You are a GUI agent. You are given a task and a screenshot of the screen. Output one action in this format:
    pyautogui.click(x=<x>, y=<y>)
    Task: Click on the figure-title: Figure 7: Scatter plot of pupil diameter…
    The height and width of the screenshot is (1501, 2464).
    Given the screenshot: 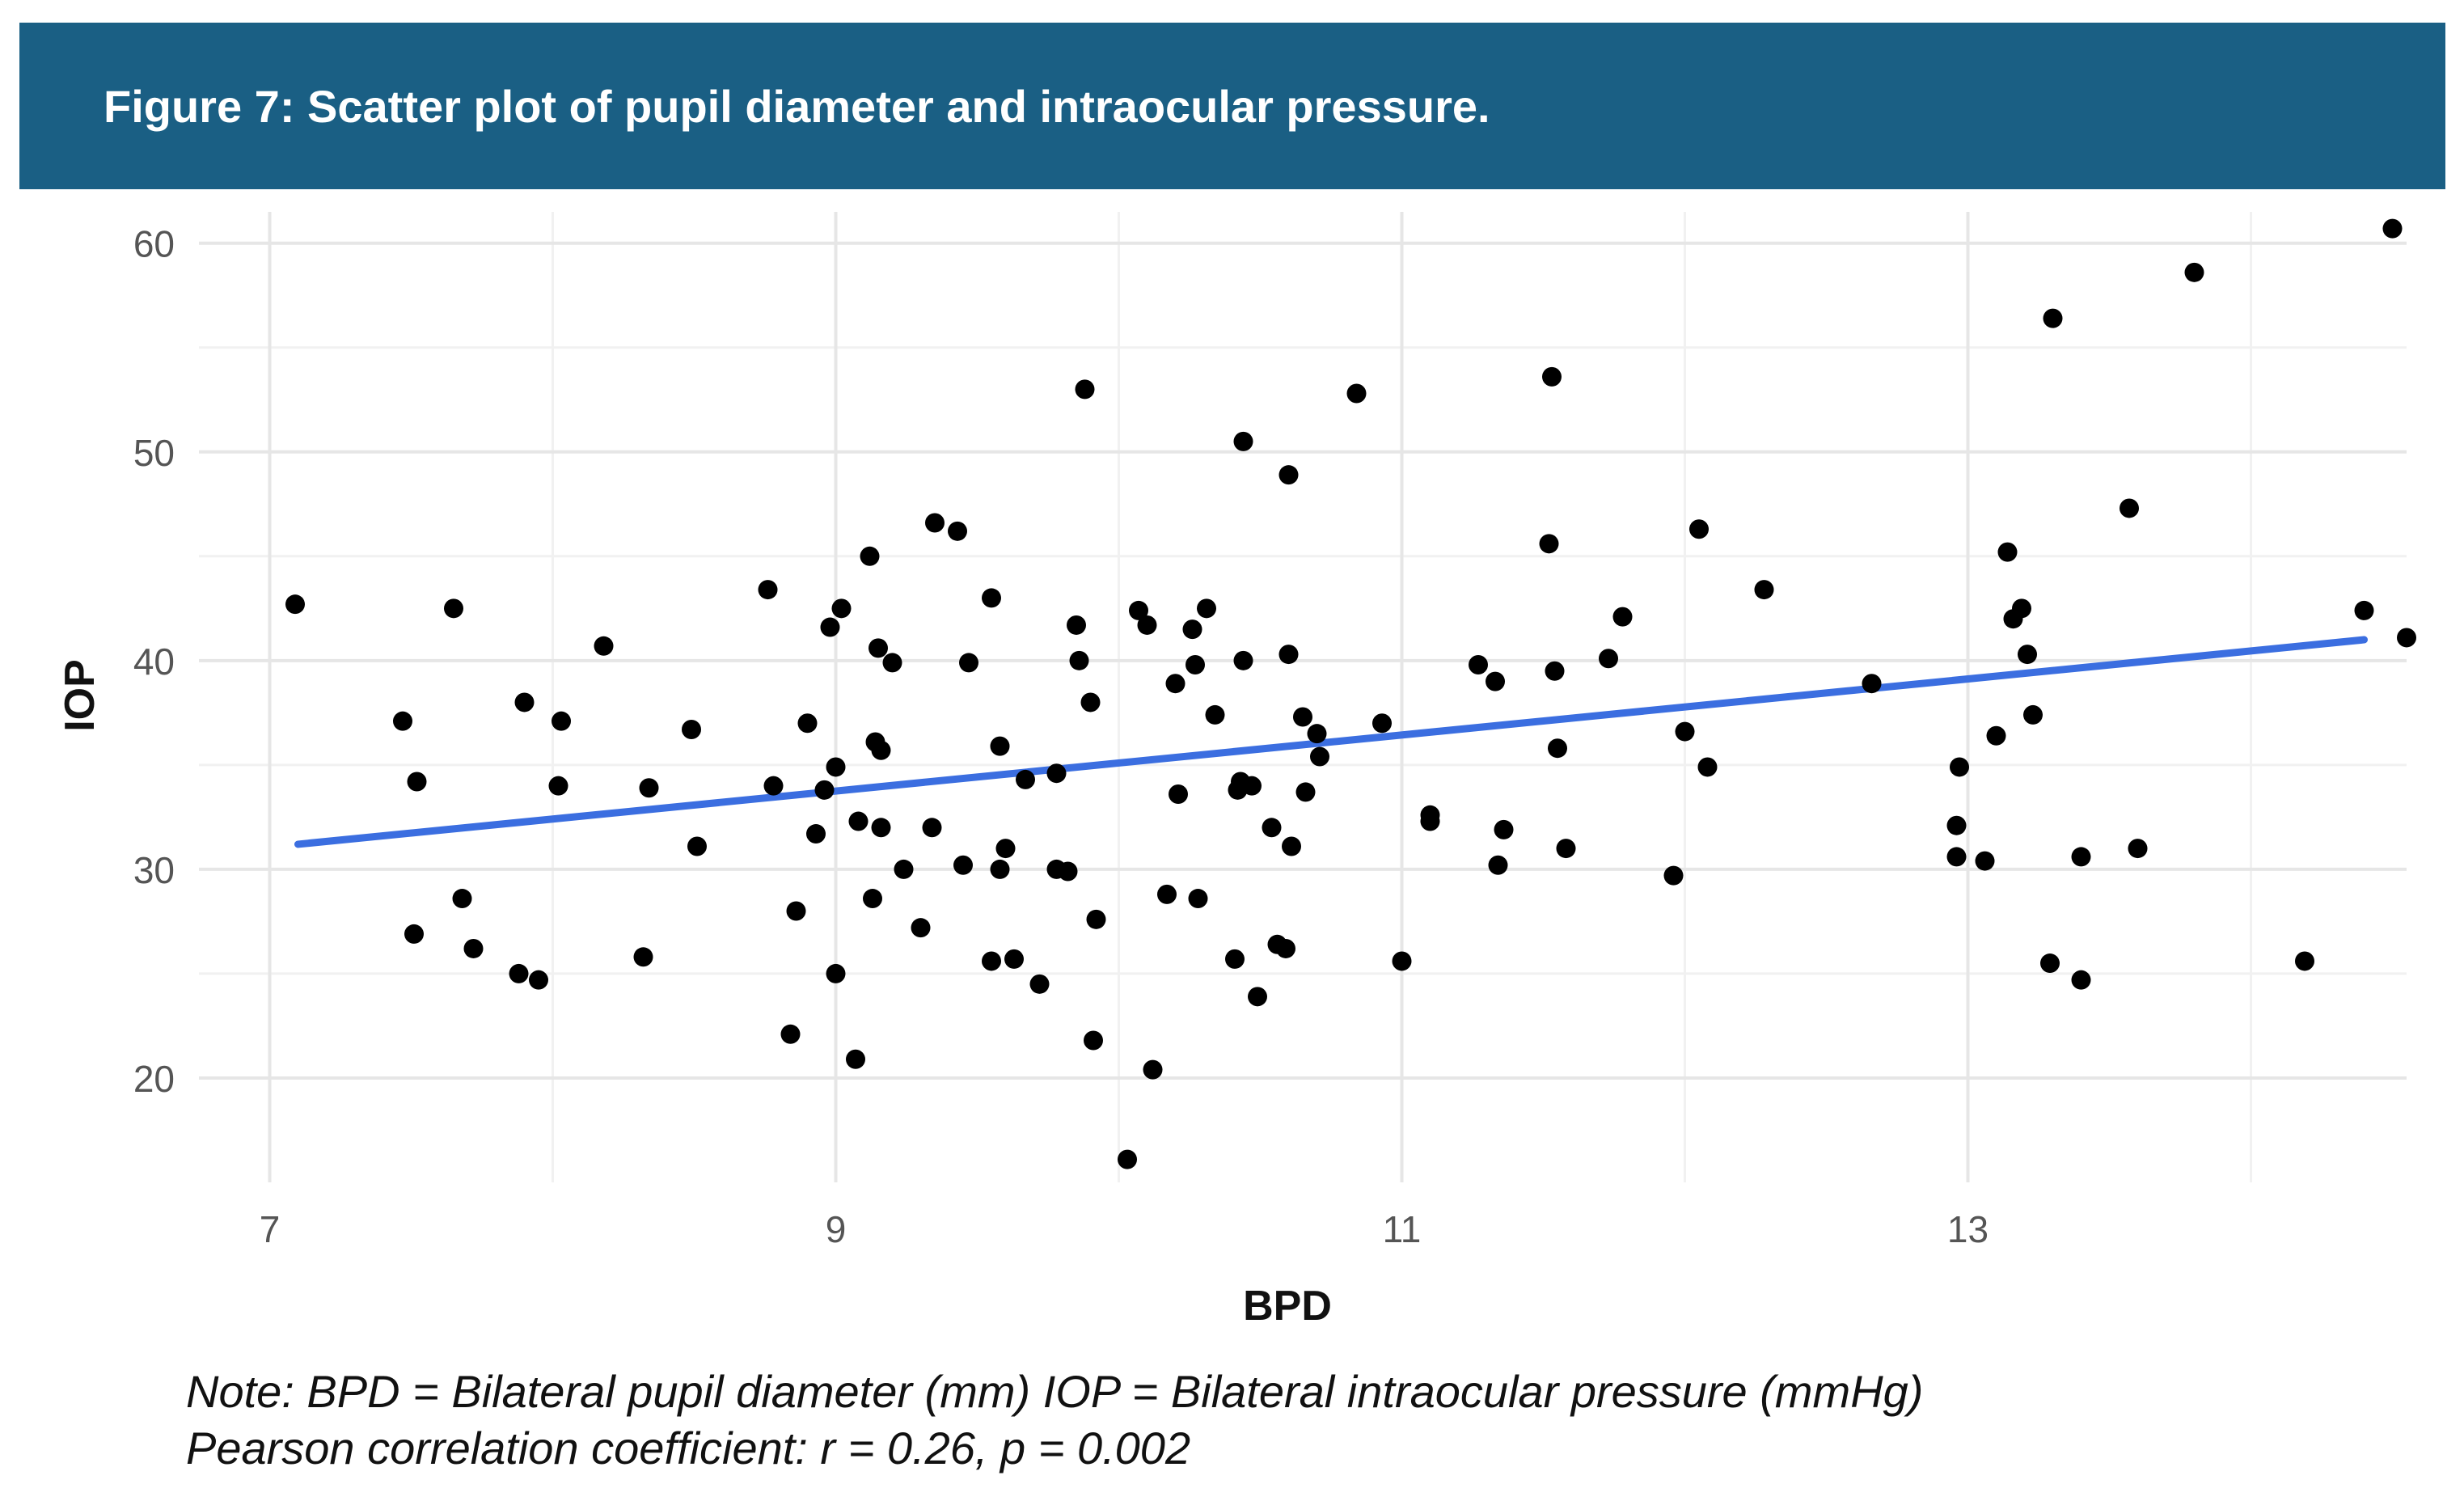 What is the action you would take?
    pyautogui.click(x=797, y=106)
    